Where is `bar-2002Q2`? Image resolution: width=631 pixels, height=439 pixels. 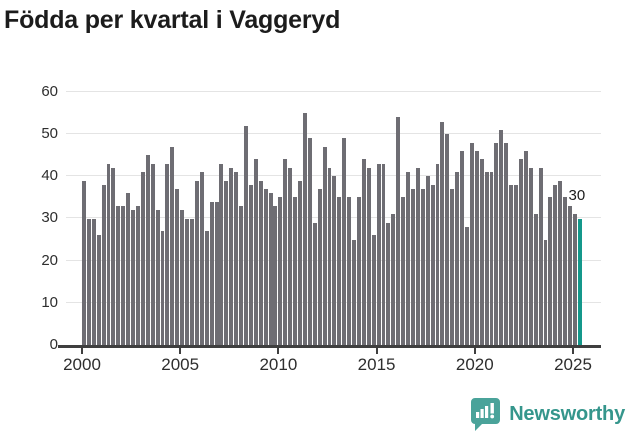 bar-2002Q2 is located at coordinates (128, 269).